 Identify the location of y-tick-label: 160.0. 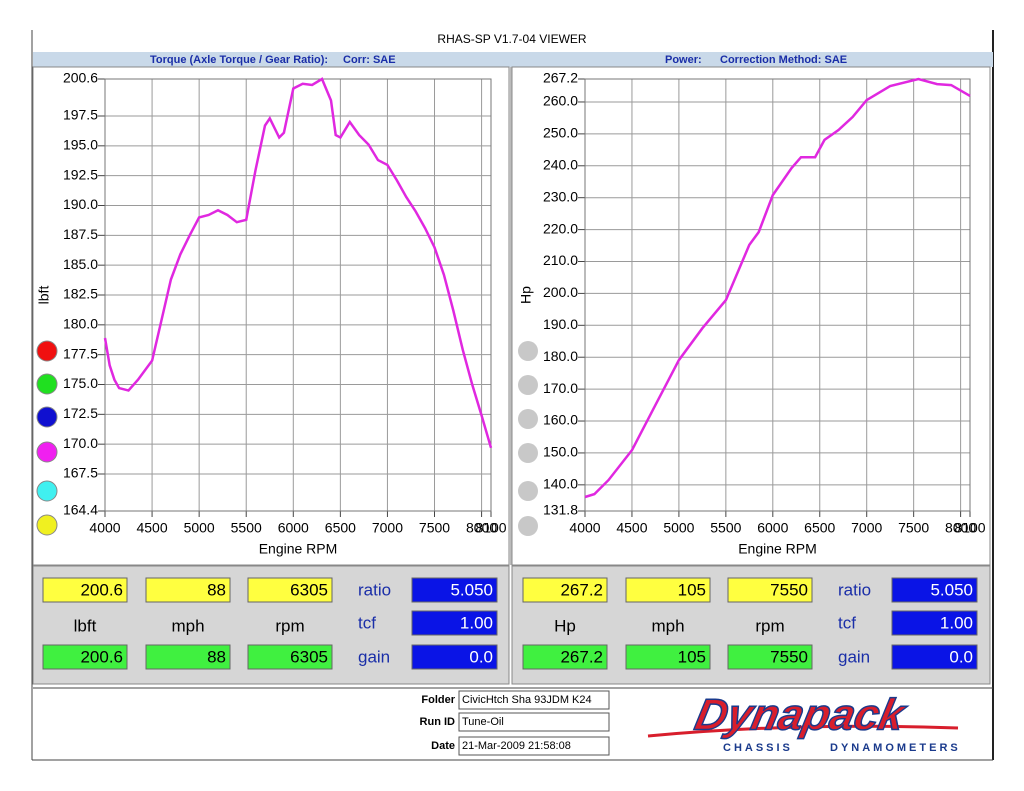
(560, 420).